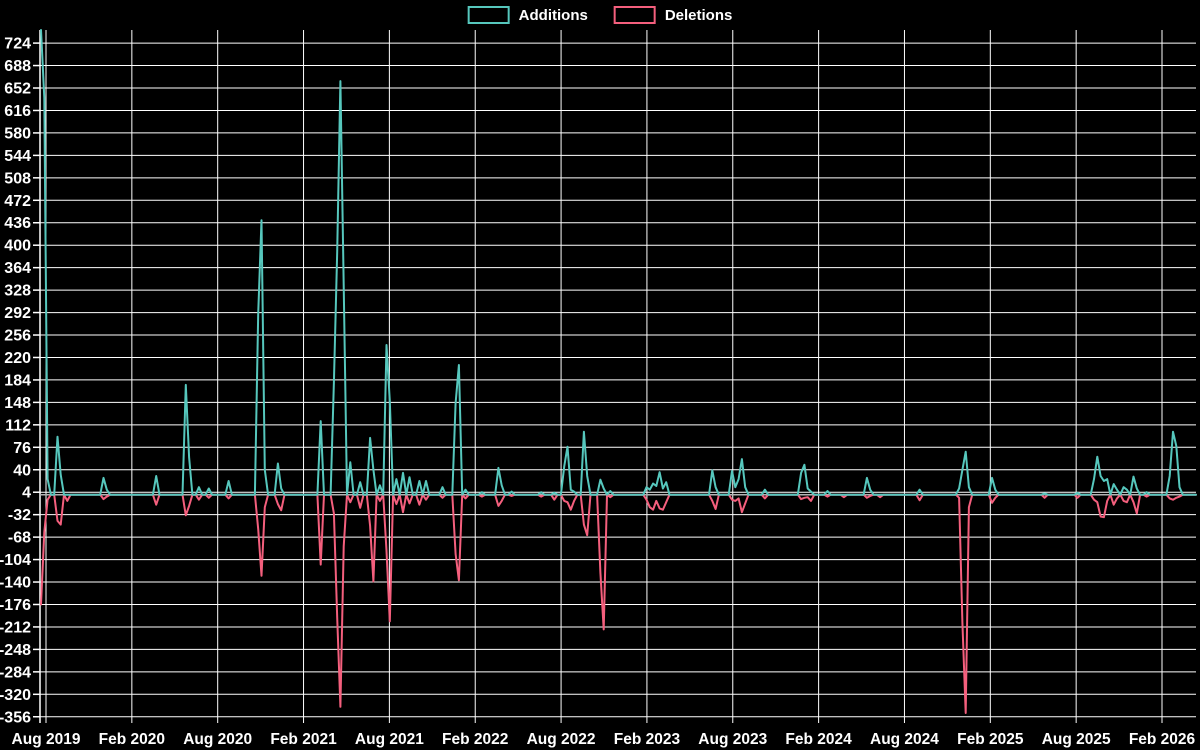 The width and height of the screenshot is (1200, 750). What do you see at coordinates (17, 133) in the screenshot?
I see `y-tick-label: 580` at bounding box center [17, 133].